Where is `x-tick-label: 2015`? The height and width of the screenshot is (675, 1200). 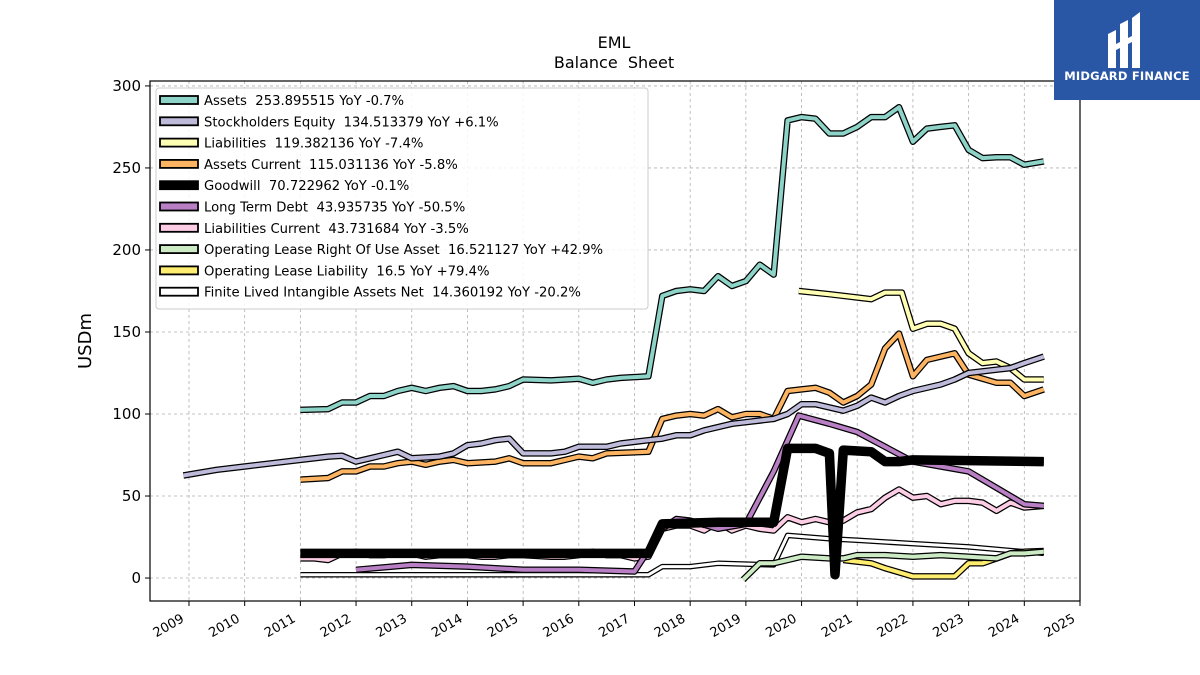 x-tick-label: 2015 is located at coordinates (503, 626).